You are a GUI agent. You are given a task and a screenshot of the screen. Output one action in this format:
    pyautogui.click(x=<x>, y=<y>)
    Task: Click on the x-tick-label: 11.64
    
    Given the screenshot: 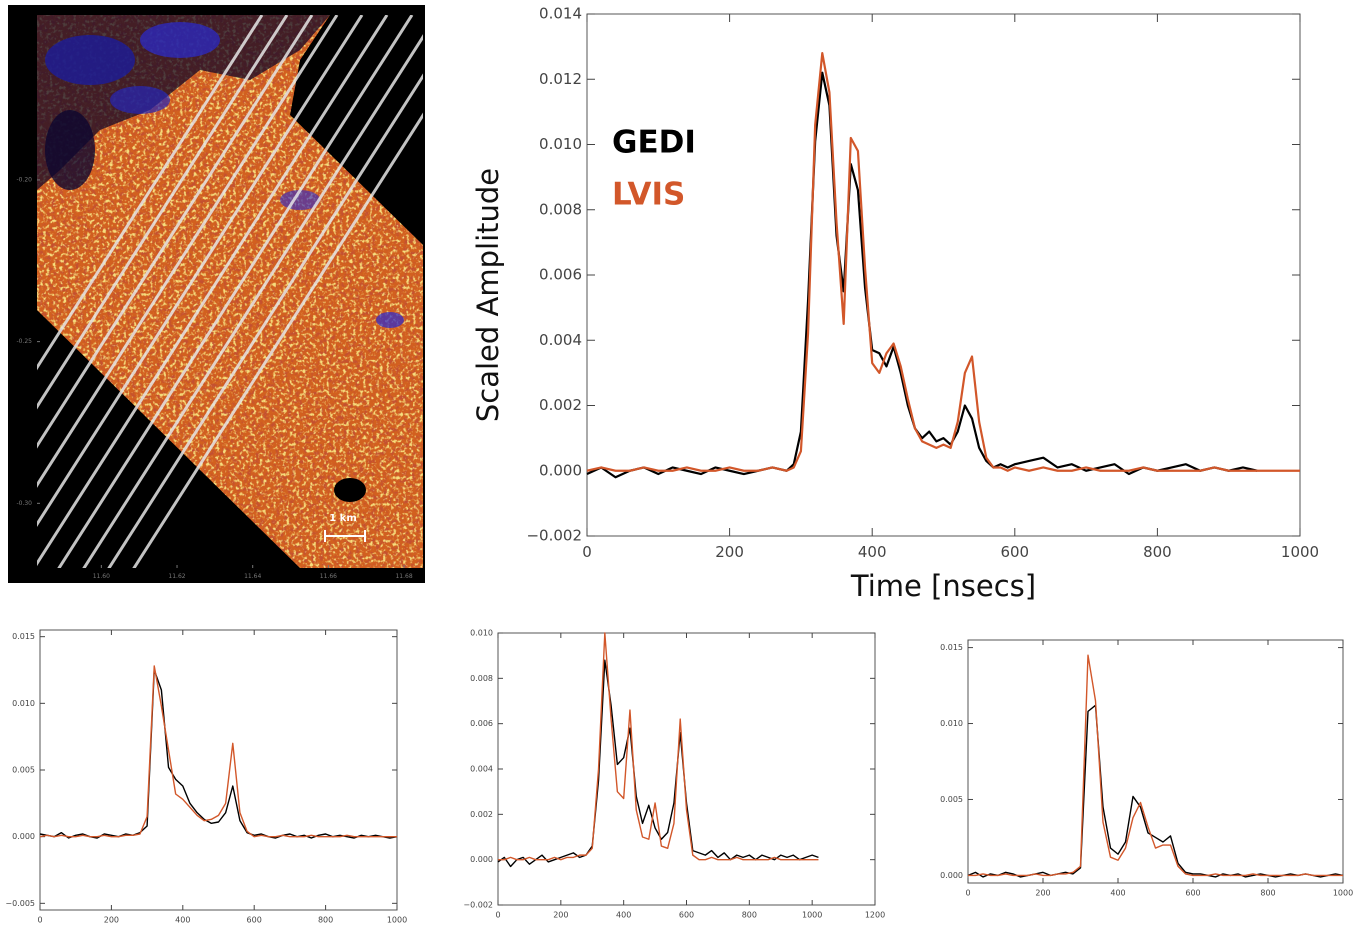 What is the action you would take?
    pyautogui.click(x=252, y=576)
    